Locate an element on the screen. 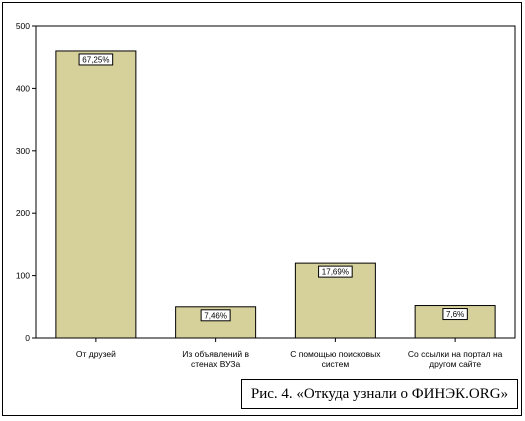 This screenshot has width=525, height=421. y-tick-label: 0 is located at coordinates (27, 338).